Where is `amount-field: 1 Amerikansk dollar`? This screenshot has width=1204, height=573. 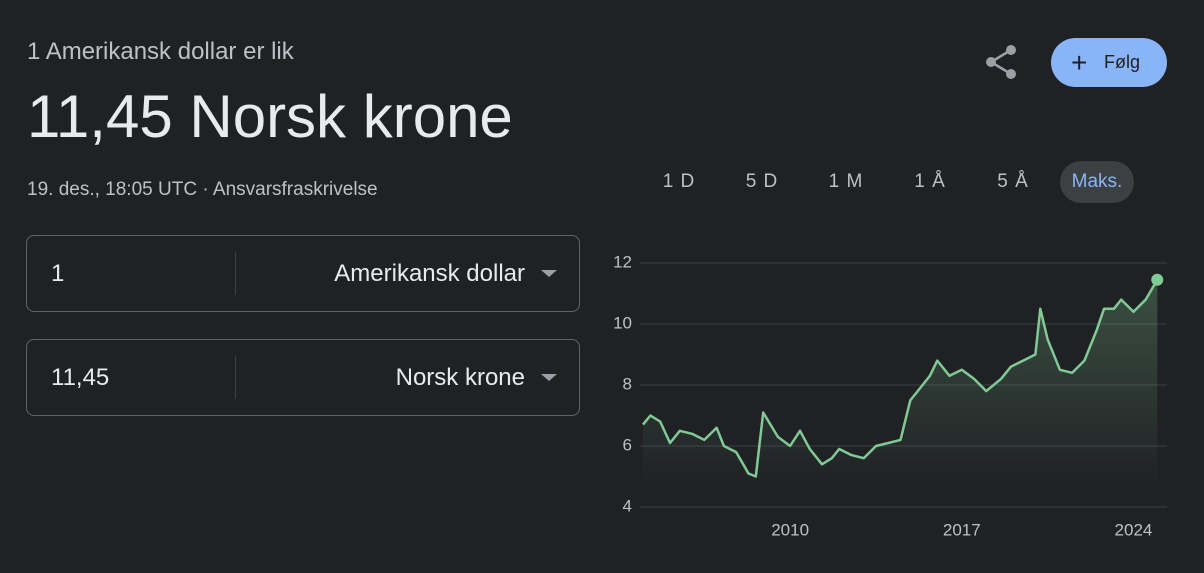
amount-field: 1 Amerikansk dollar is located at coordinates (303, 273).